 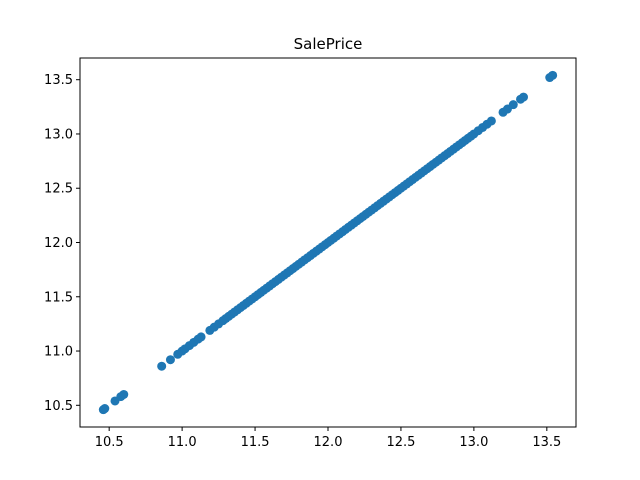 What do you see at coordinates (58, 134) in the screenshot?
I see `y-tick-label: 13.0` at bounding box center [58, 134].